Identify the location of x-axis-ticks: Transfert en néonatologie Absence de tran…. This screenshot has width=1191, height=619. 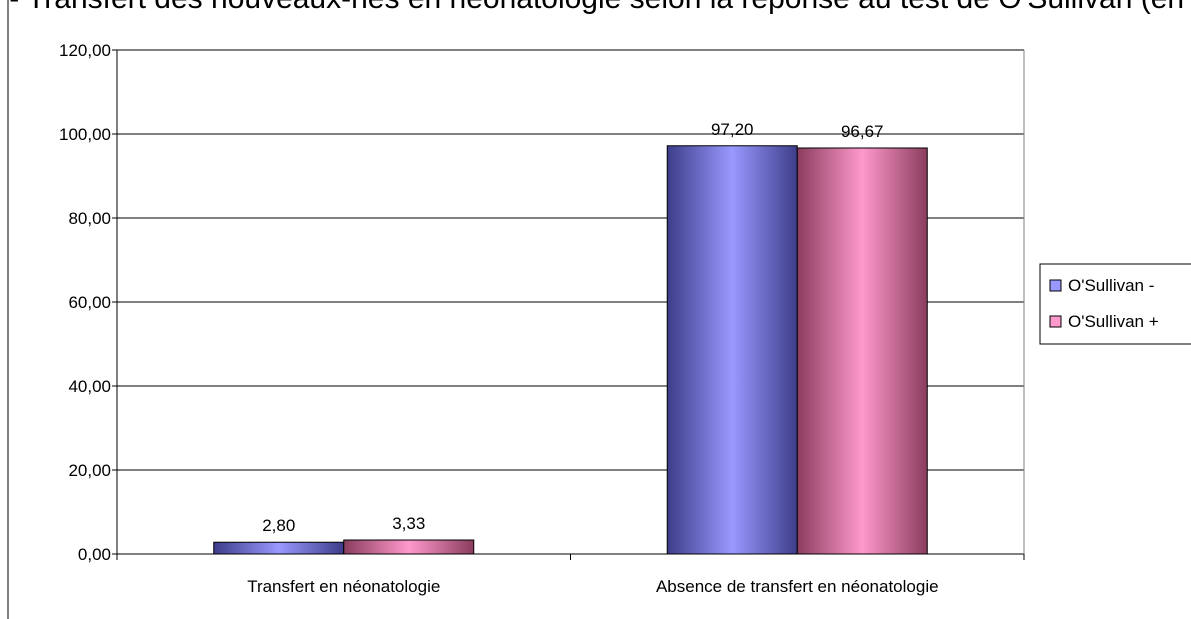
(570, 575).